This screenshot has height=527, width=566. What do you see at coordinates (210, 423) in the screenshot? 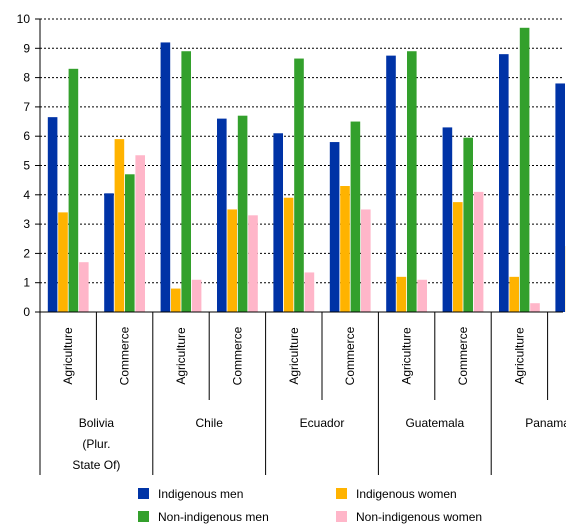
I see `group-label: Chile` at bounding box center [210, 423].